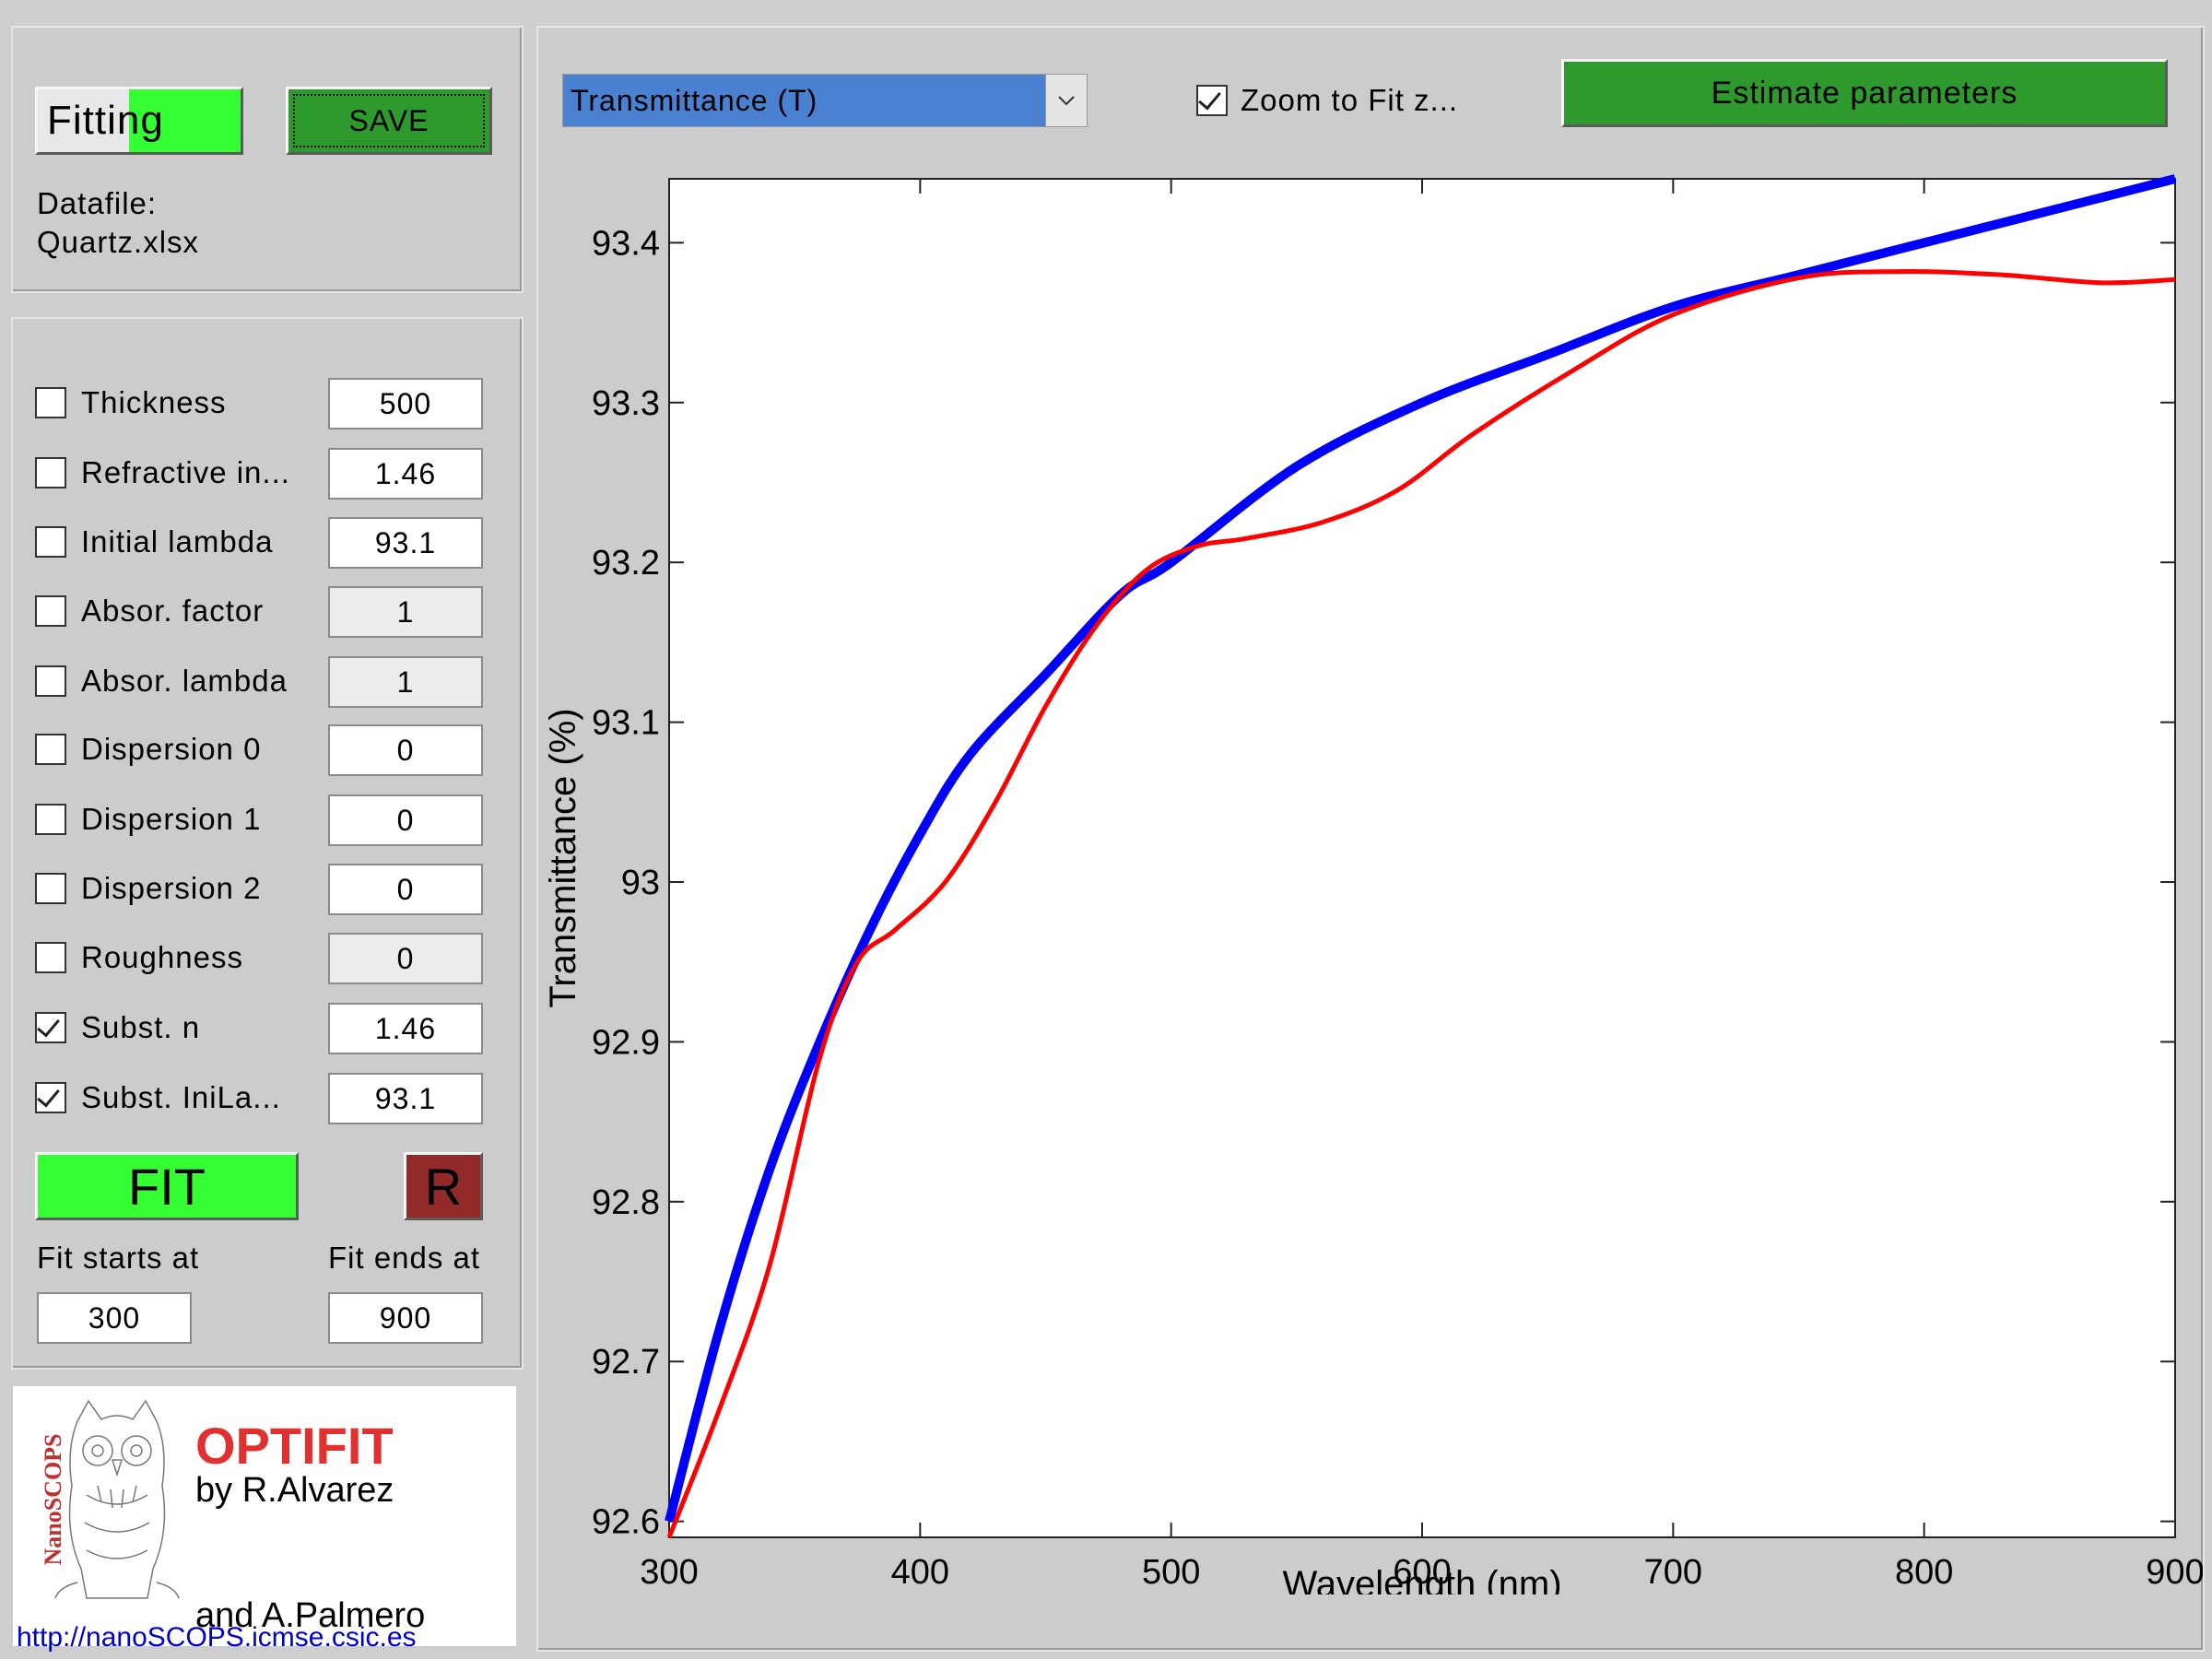 The height and width of the screenshot is (1659, 2212). Describe the element at coordinates (404, 1258) in the screenshot. I see `fit-end-label: Fit ends at` at that location.